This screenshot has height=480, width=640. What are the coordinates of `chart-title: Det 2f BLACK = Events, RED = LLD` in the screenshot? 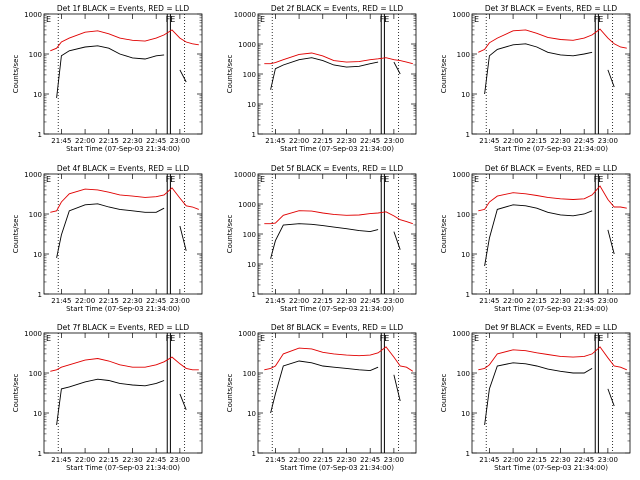 It's located at (337, 8).